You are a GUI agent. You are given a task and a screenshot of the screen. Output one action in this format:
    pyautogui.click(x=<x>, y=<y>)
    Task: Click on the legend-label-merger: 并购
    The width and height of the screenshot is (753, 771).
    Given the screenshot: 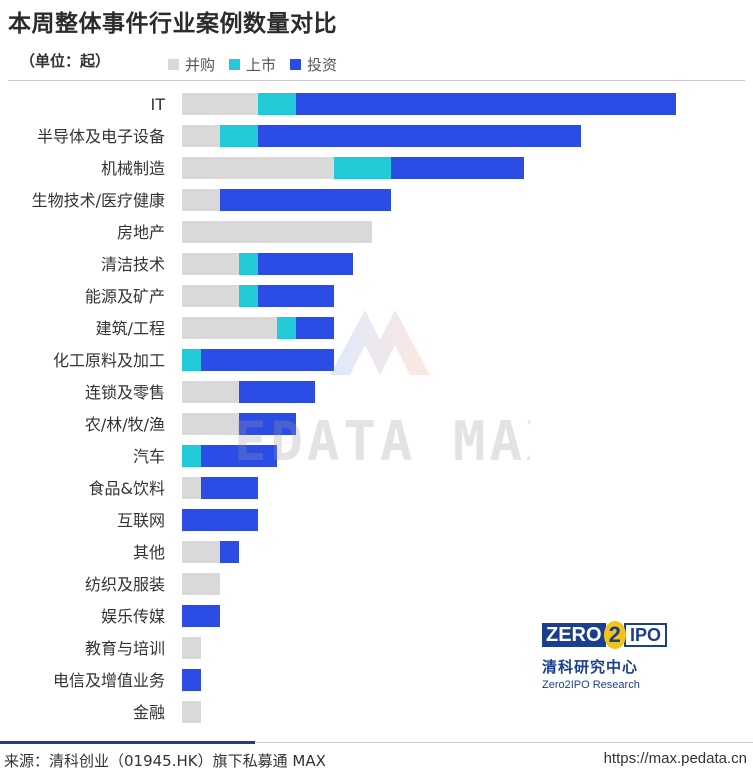 What is the action you would take?
    pyautogui.click(x=200, y=65)
    